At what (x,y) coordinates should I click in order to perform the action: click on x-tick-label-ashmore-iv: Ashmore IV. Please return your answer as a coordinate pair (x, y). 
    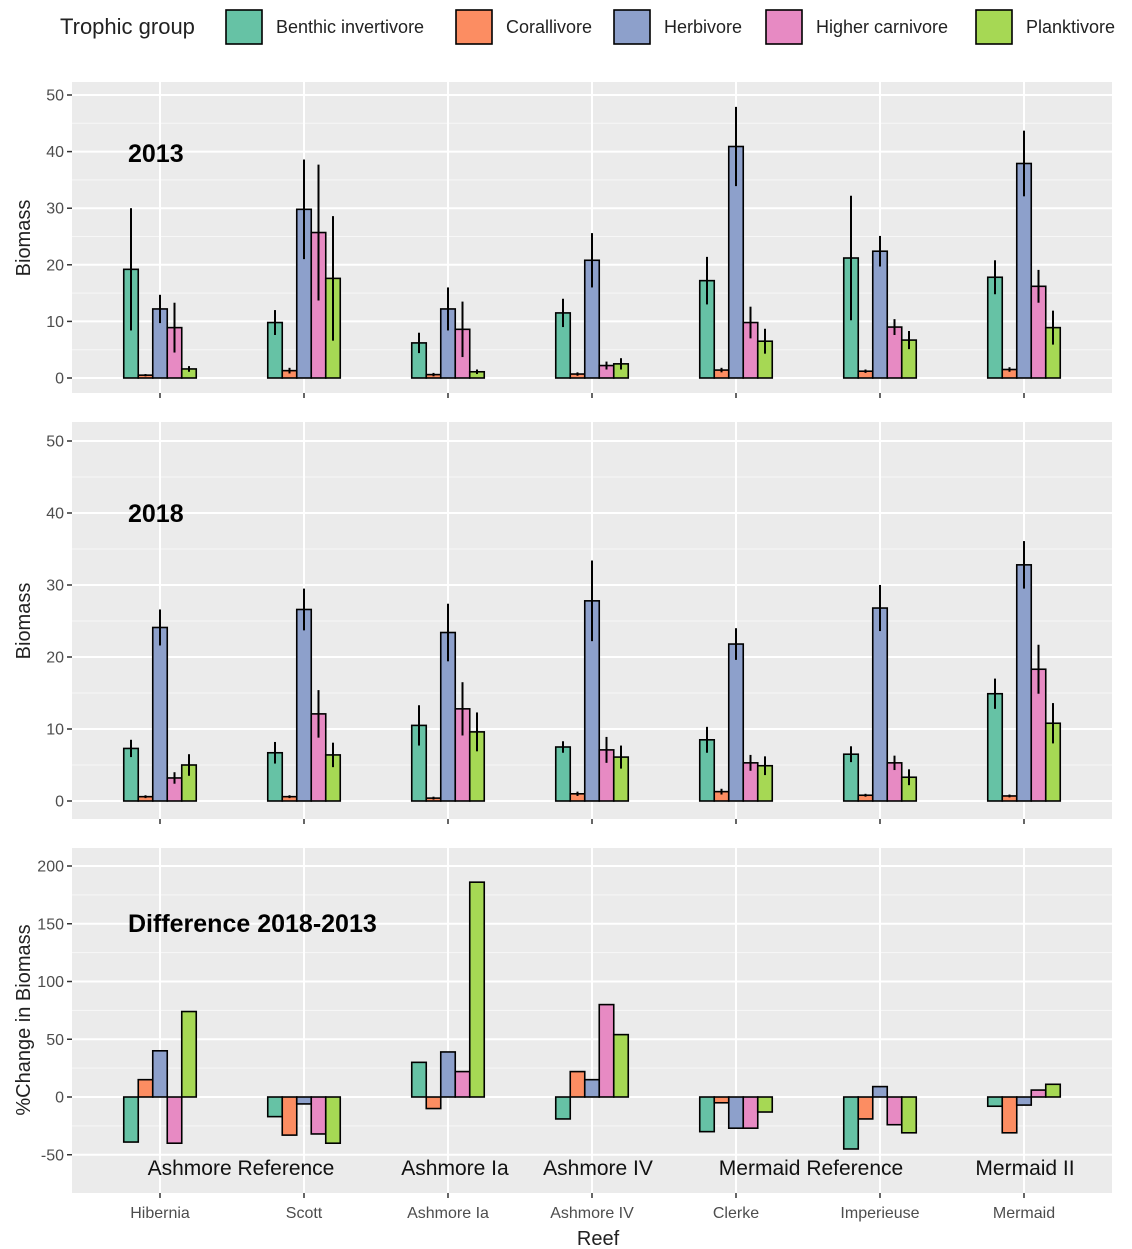
    Looking at the image, I should click on (592, 1213).